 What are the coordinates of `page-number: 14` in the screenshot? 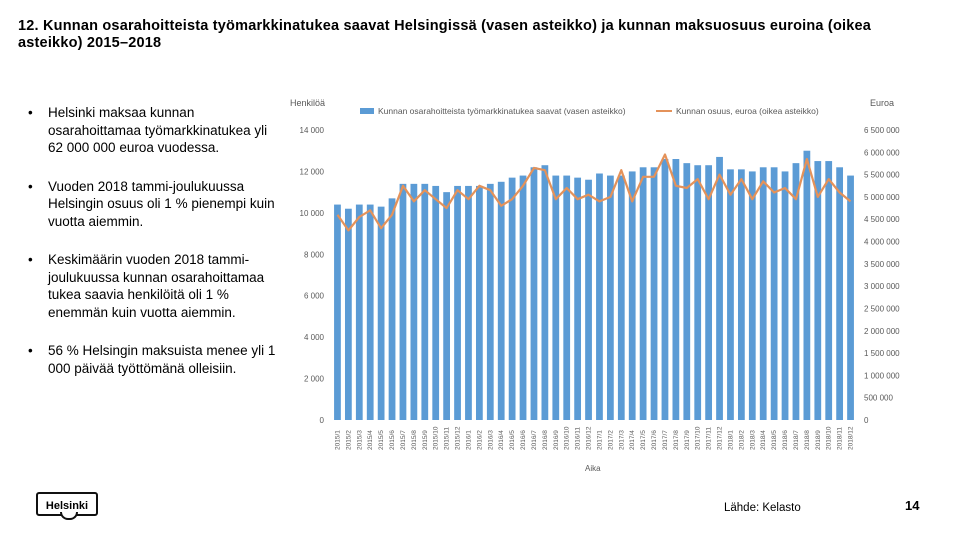 It's located at (912, 505).